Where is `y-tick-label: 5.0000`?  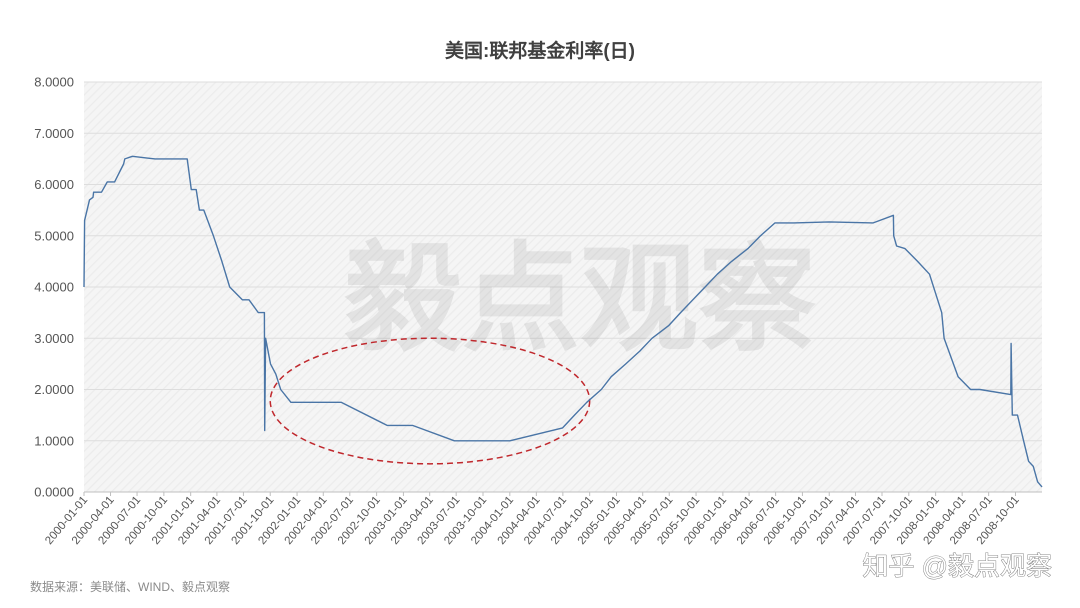 y-tick-label: 5.0000 is located at coordinates (54, 235).